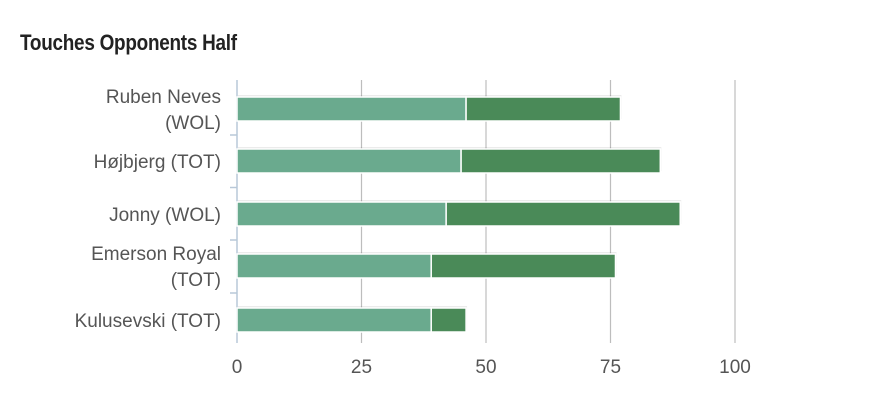 This screenshot has height=412, width=888. Describe the element at coordinates (193, 123) in the screenshot. I see `category-label: (WOL)` at that location.